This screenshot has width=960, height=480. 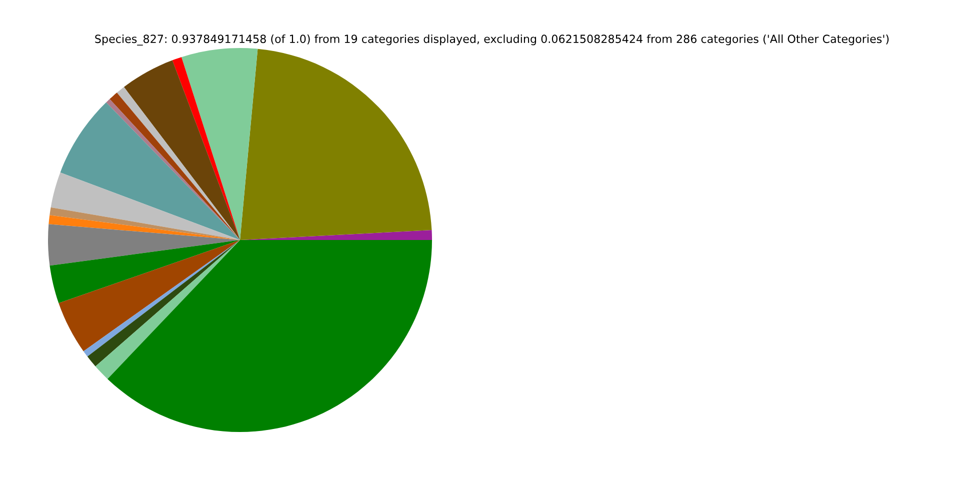 I want to click on text: Species_827: 0.937849171458 (of 1.0) from 19 categories displayed, excluding 0.0621508285424 from 286 categories ('All Other Categories'), so click(x=492, y=40).